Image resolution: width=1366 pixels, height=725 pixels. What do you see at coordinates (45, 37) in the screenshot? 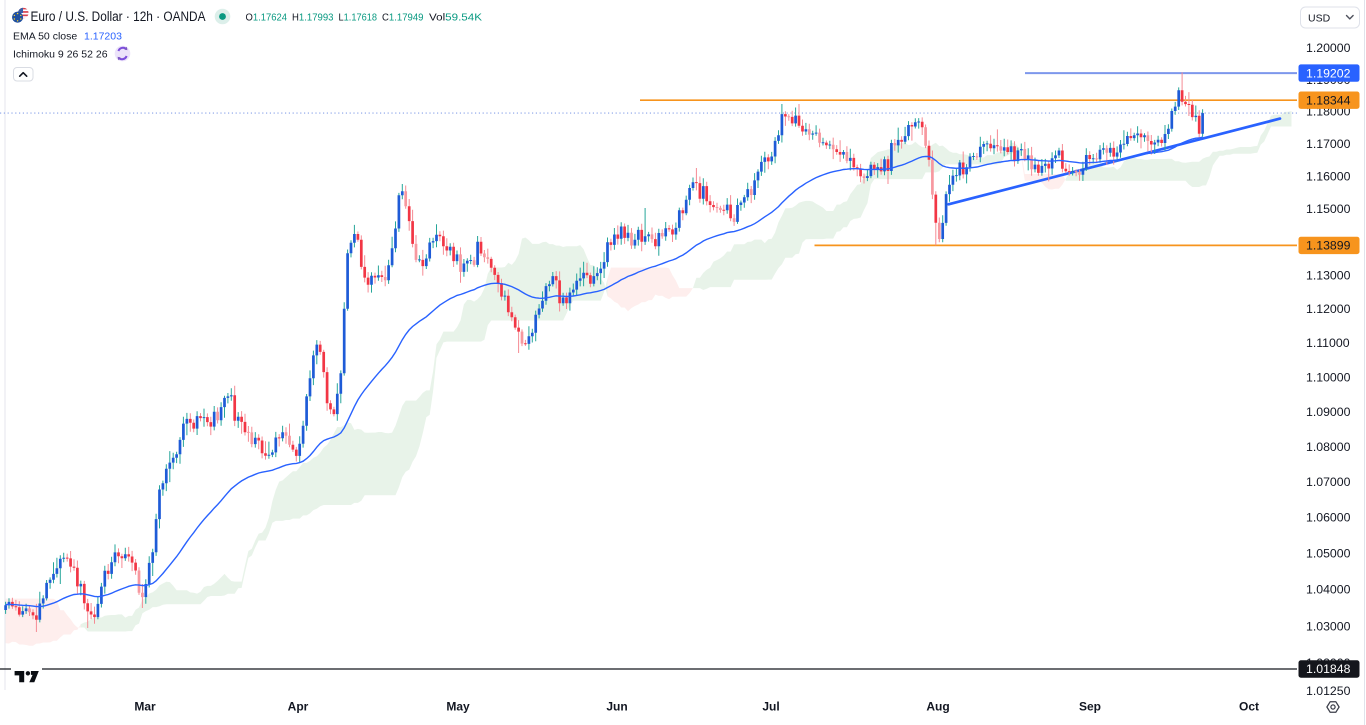
I see `svg-text: EMA 50 close` at bounding box center [45, 37].